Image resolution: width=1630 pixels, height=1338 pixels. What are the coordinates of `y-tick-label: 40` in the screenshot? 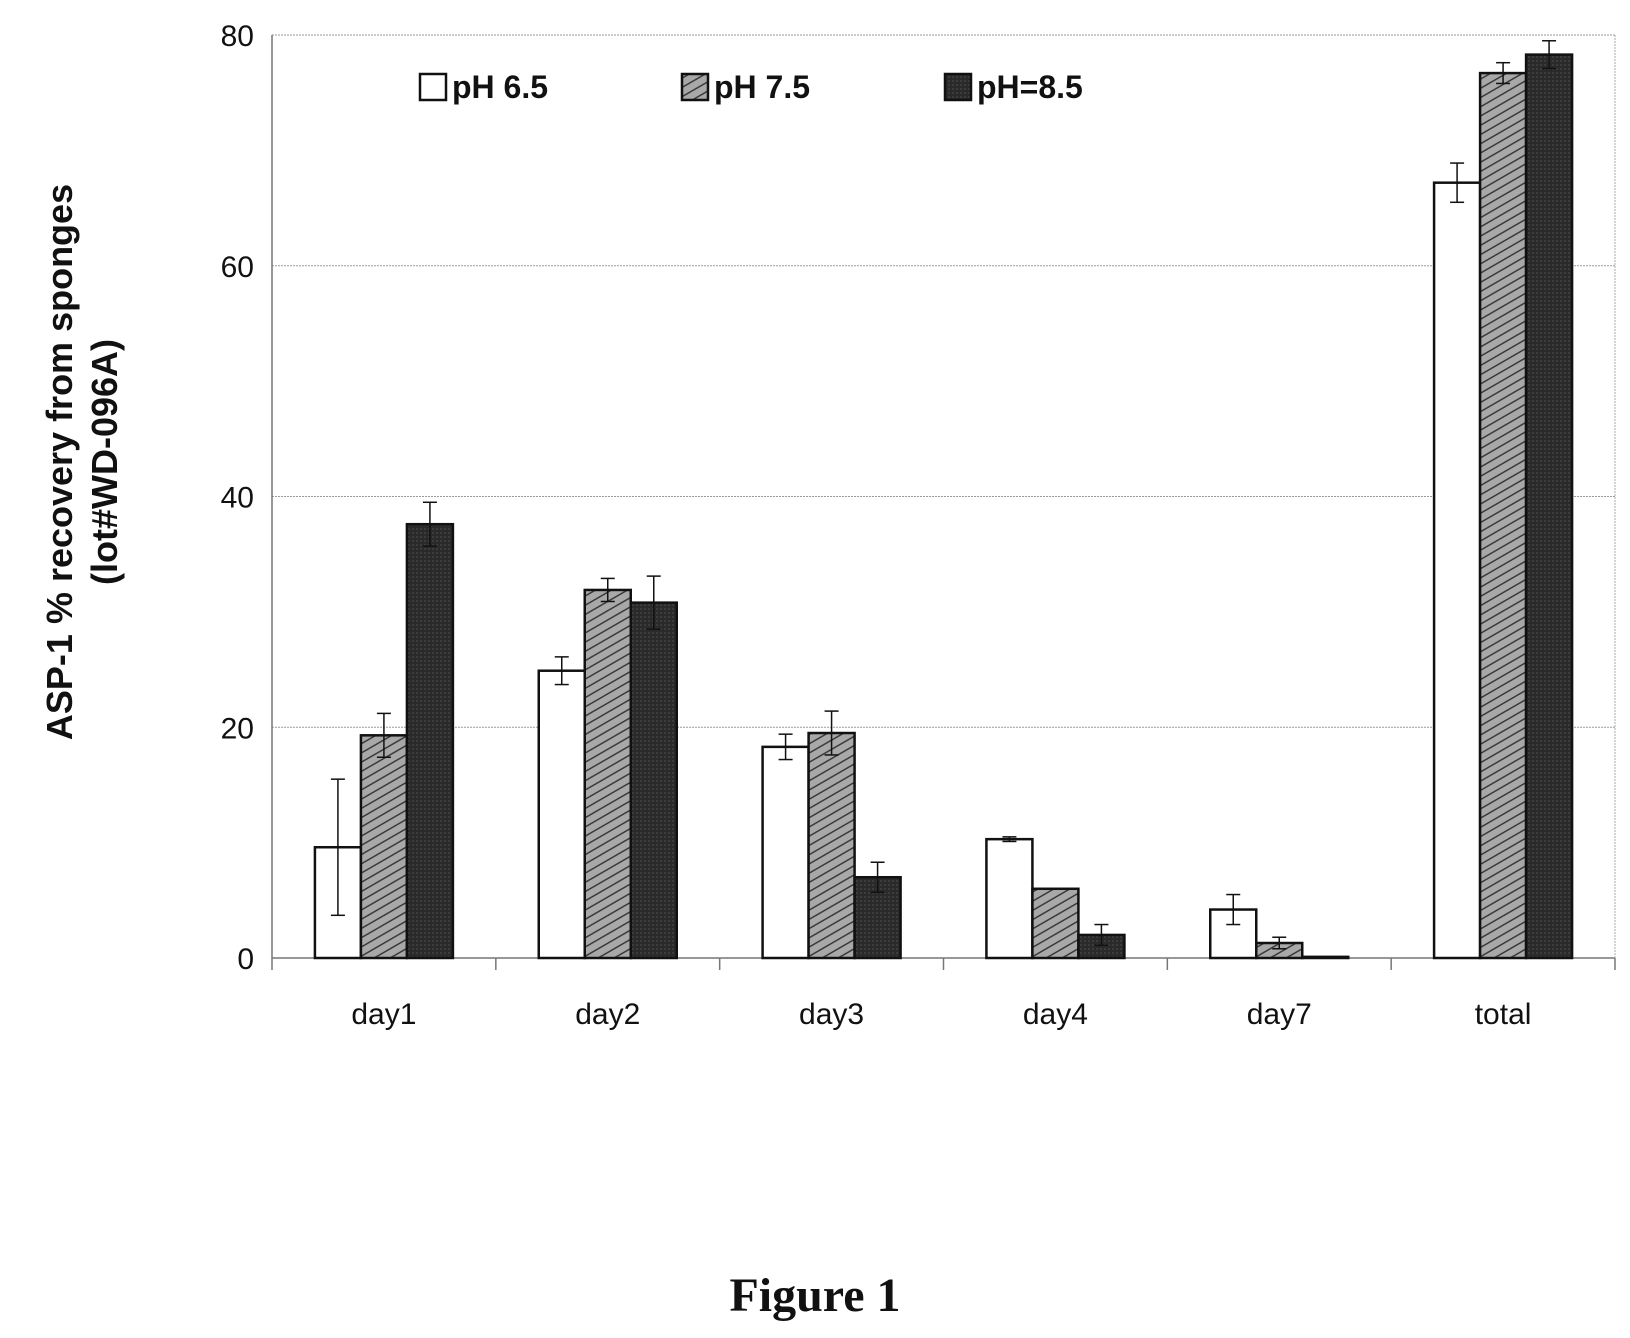 It's located at (237, 498).